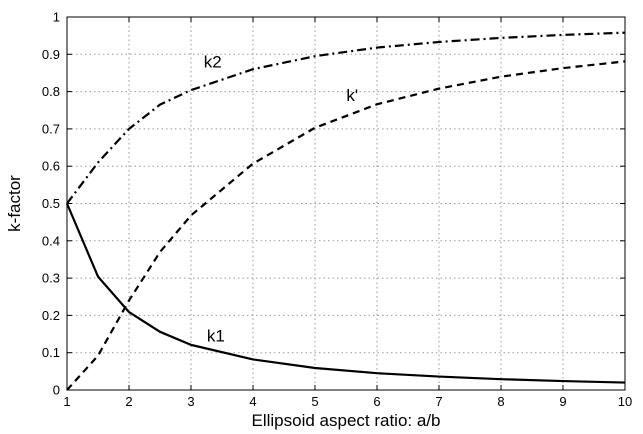 This screenshot has width=643, height=434. Describe the element at coordinates (51, 352) in the screenshot. I see `y-tick-label: 0.1` at that location.